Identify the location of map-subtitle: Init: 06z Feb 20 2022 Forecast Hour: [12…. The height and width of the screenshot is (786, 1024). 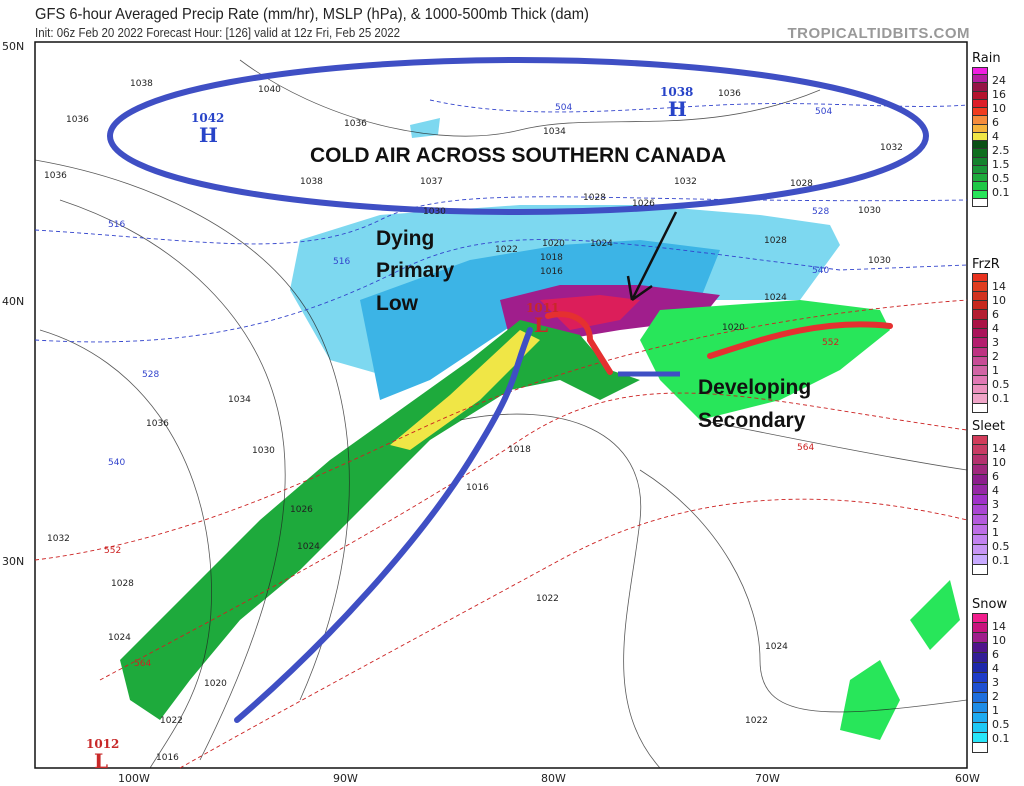
(218, 33).